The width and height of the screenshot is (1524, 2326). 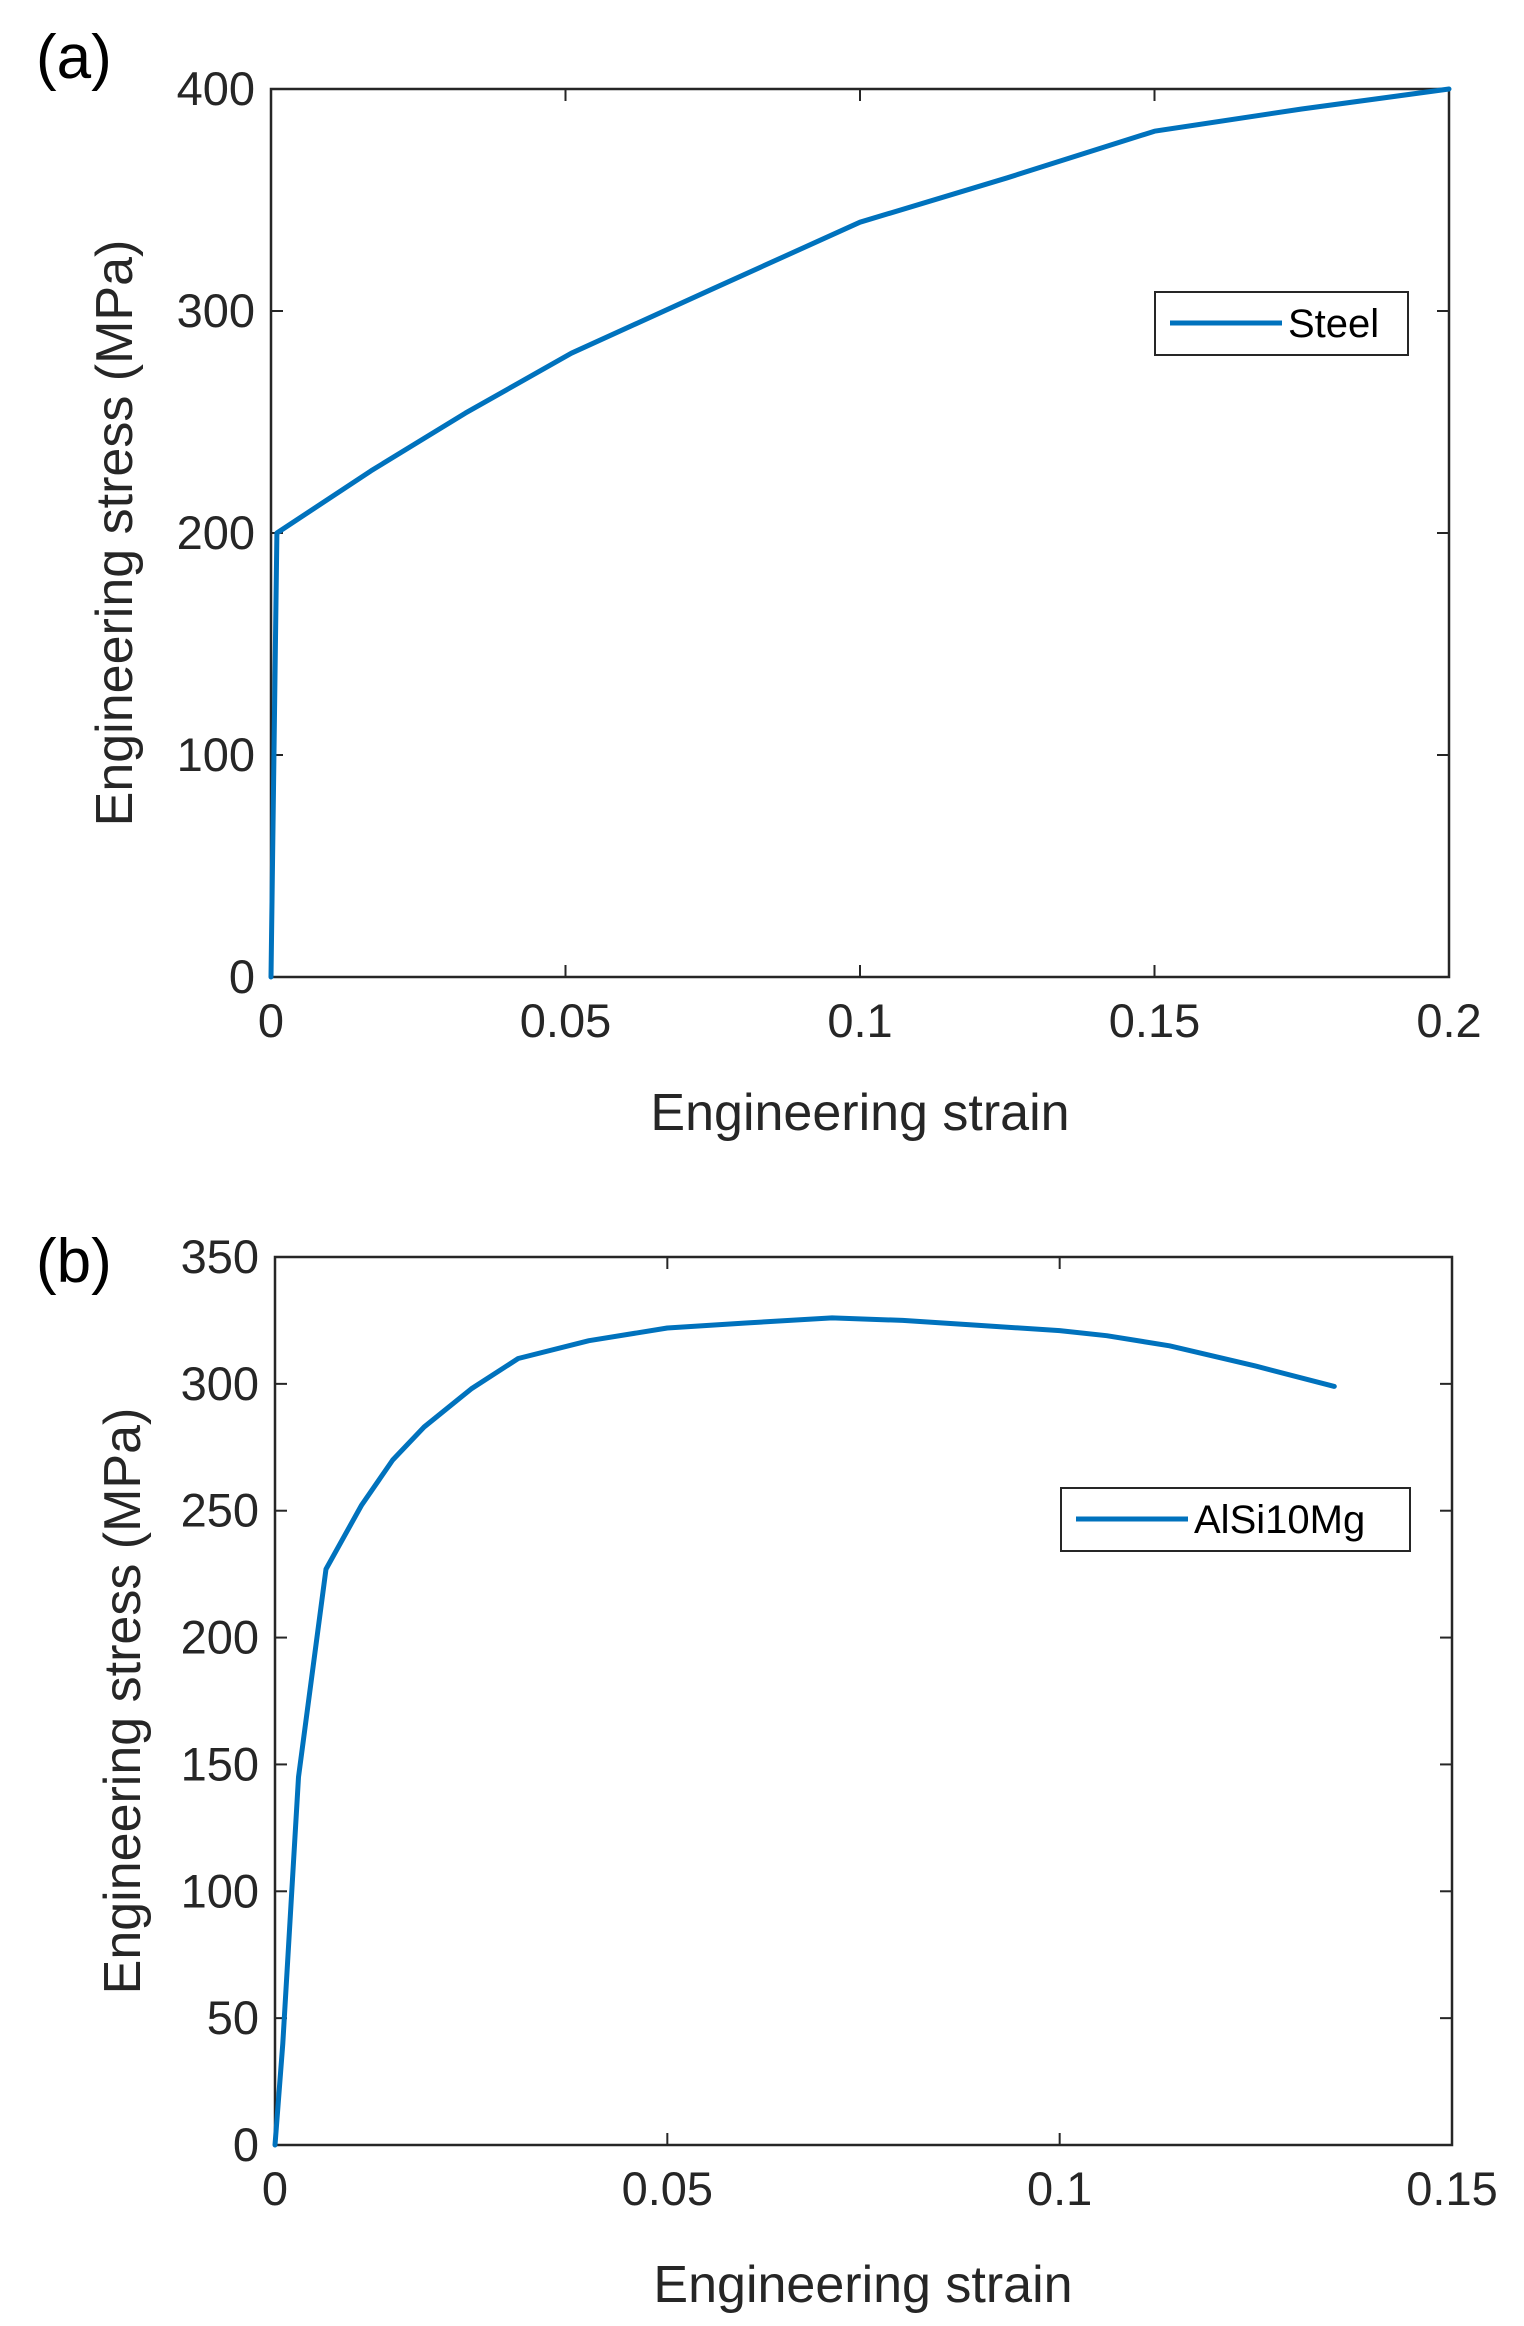 What do you see at coordinates (220, 1637) in the screenshot?
I see `panel-b-ytick-label: 200` at bounding box center [220, 1637].